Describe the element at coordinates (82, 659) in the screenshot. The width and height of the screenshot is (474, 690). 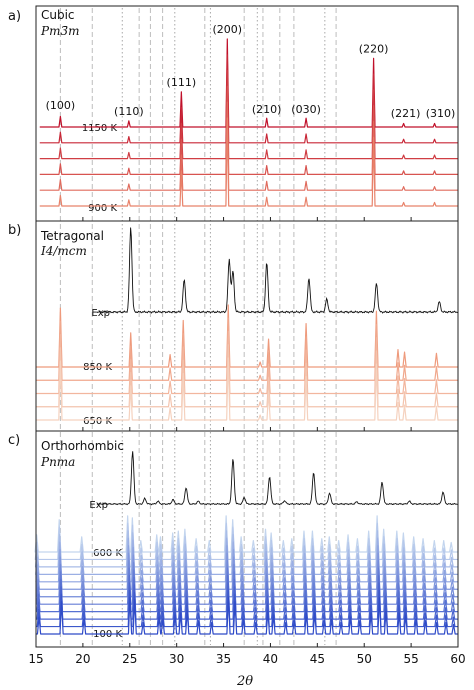
I see `x-tick-label: 20` at that location.